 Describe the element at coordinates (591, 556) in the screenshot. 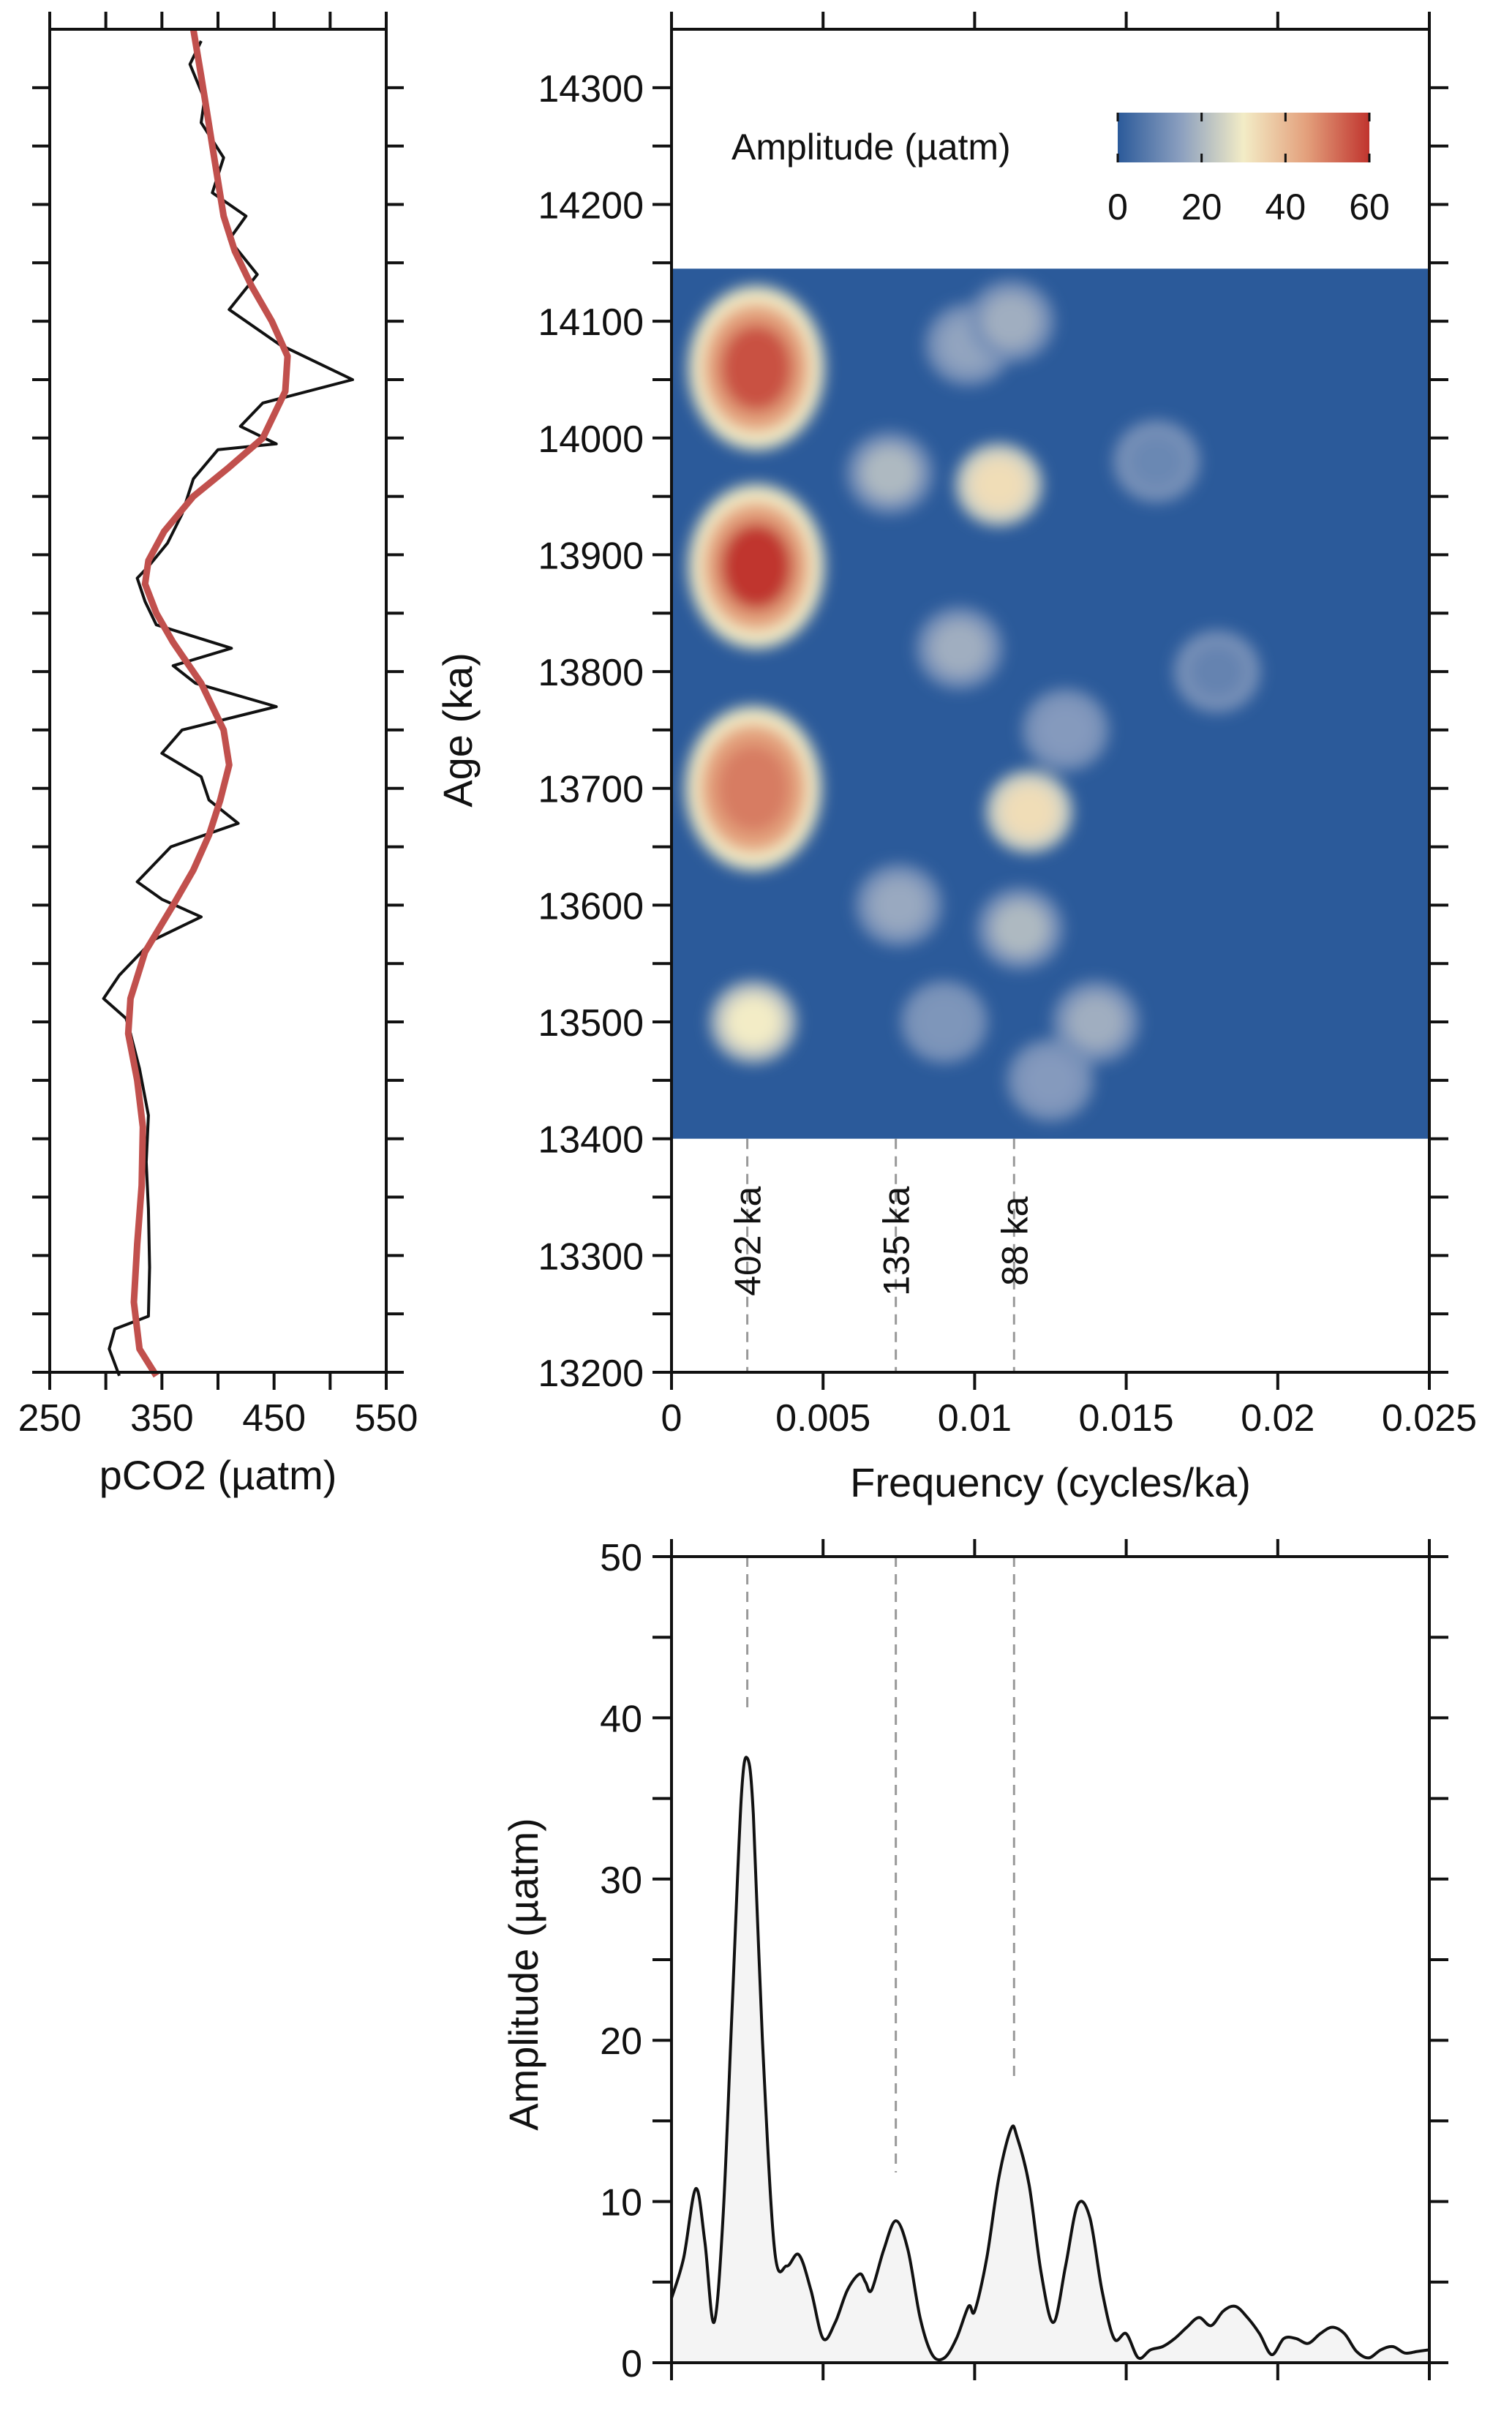

I see `age-tick-label: 13900` at that location.